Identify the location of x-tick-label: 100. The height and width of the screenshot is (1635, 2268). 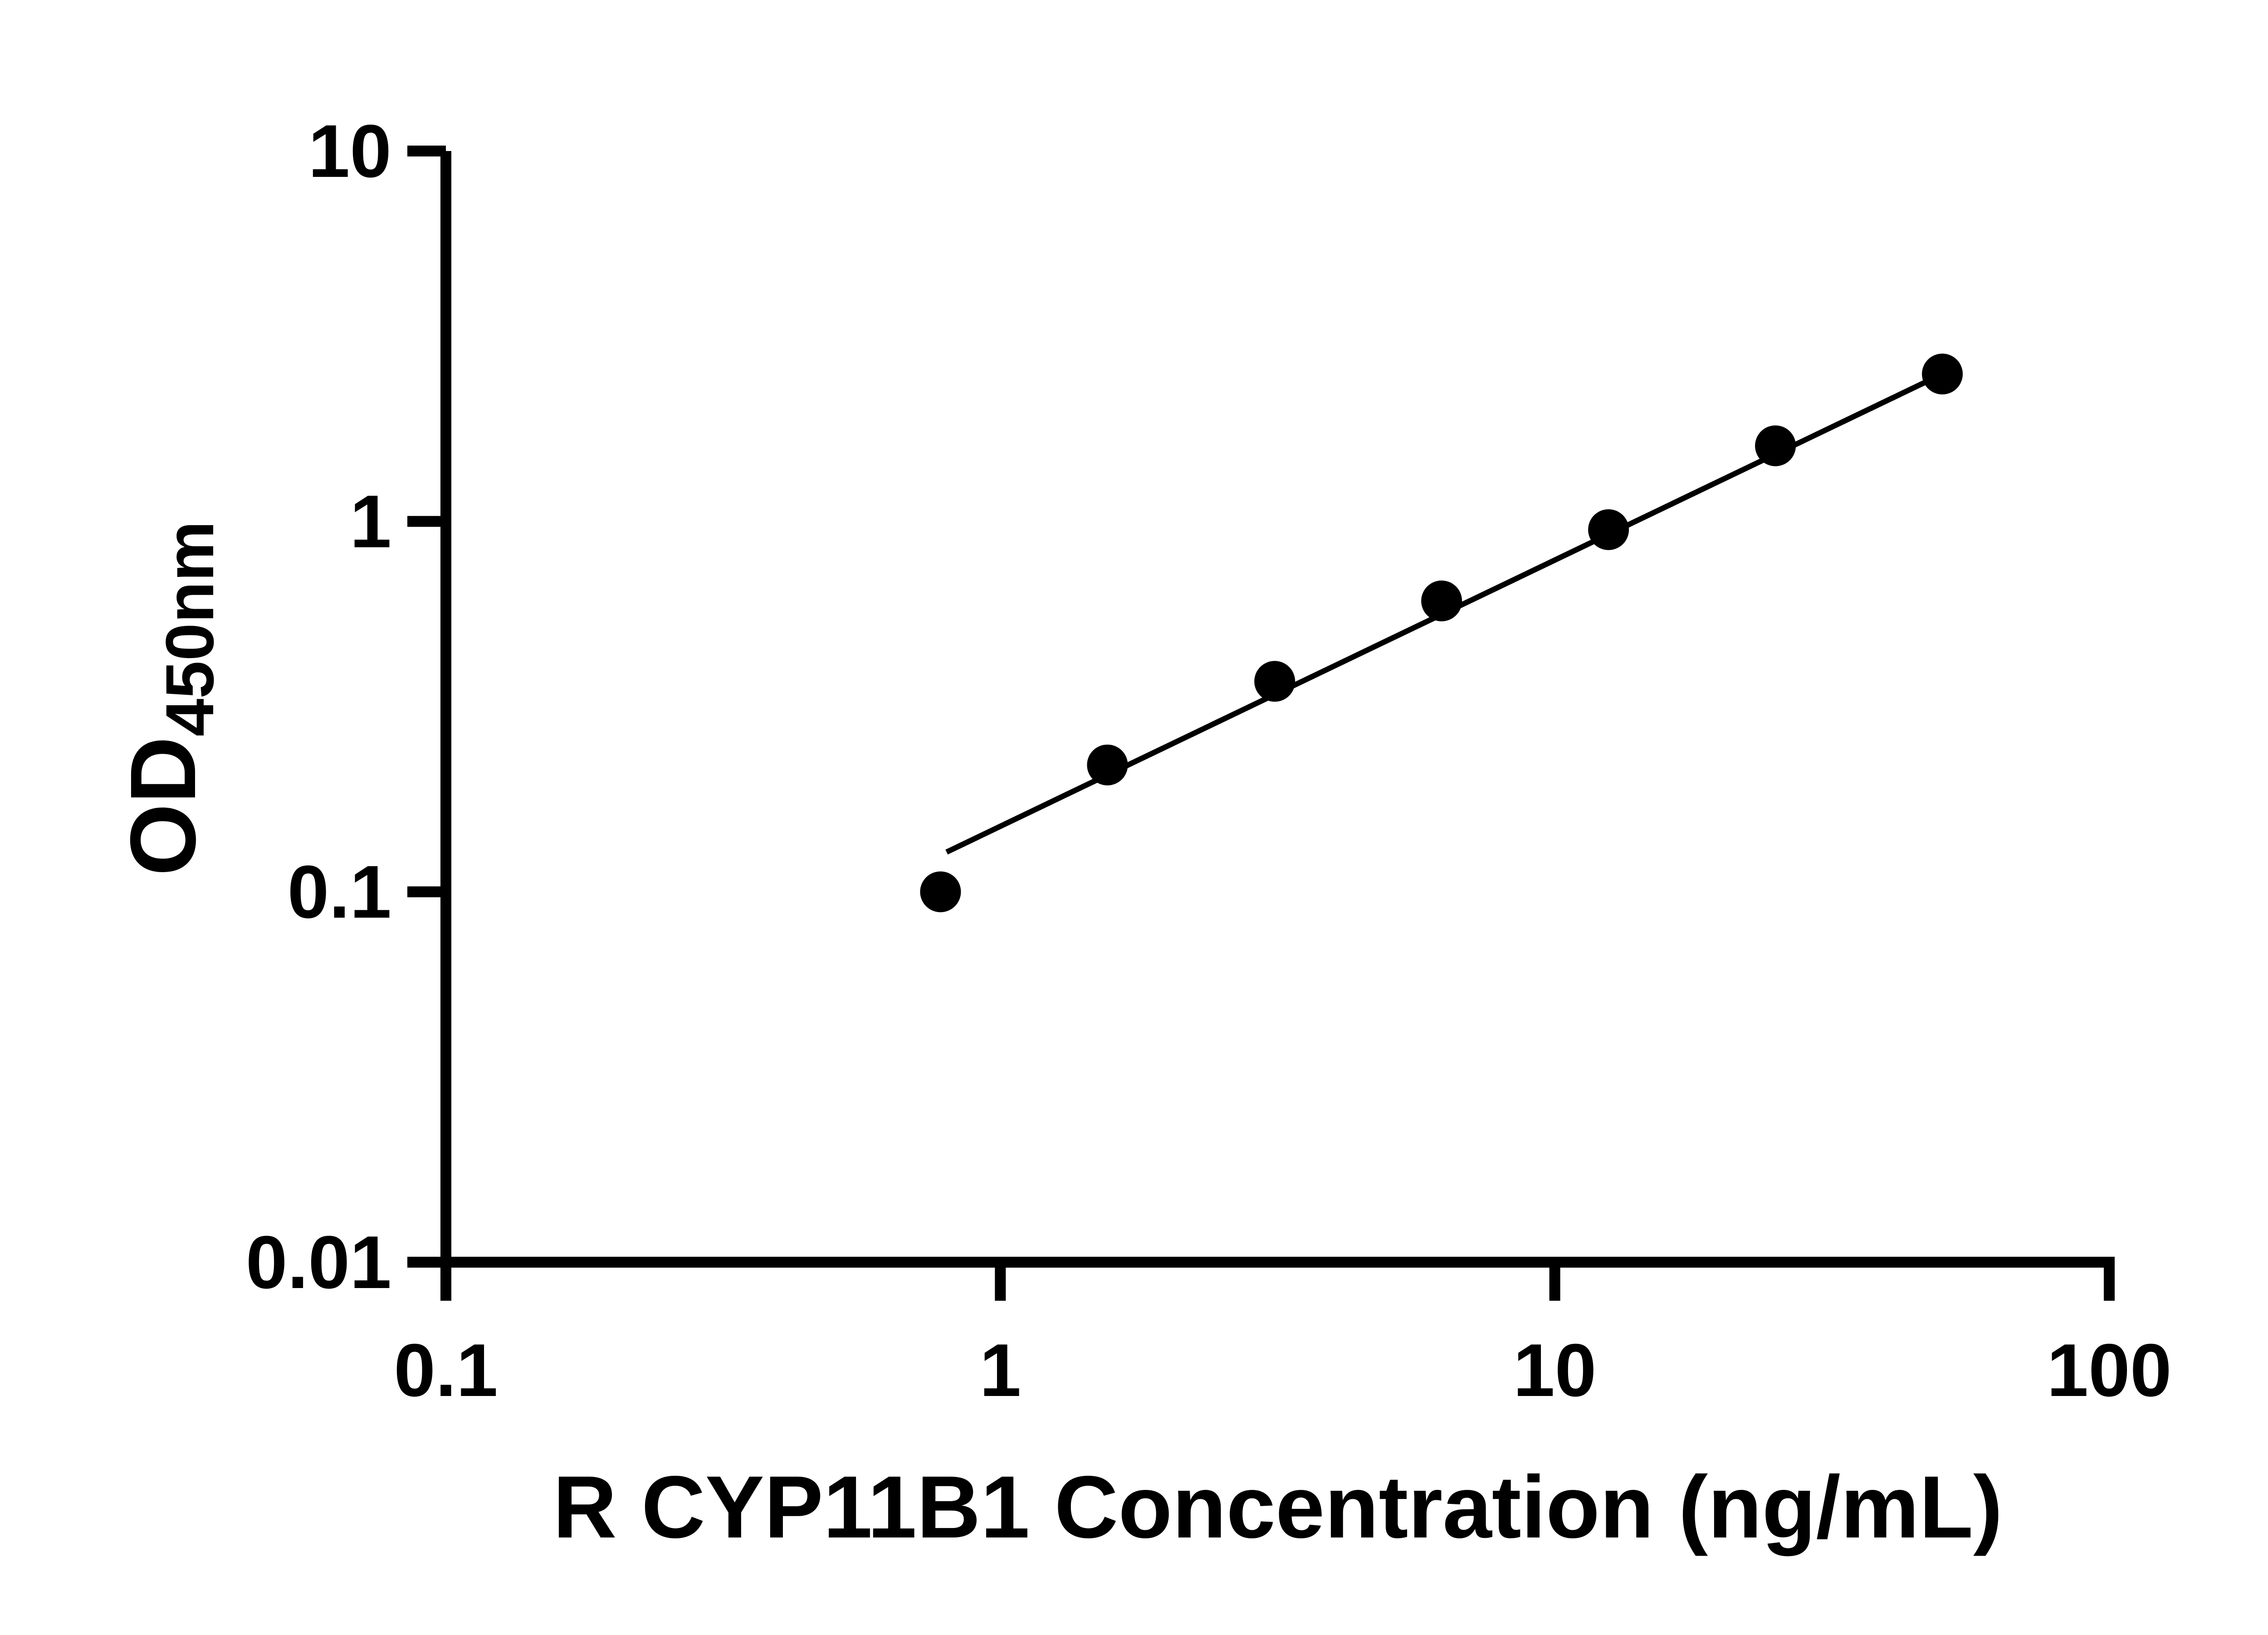
(2109, 1370).